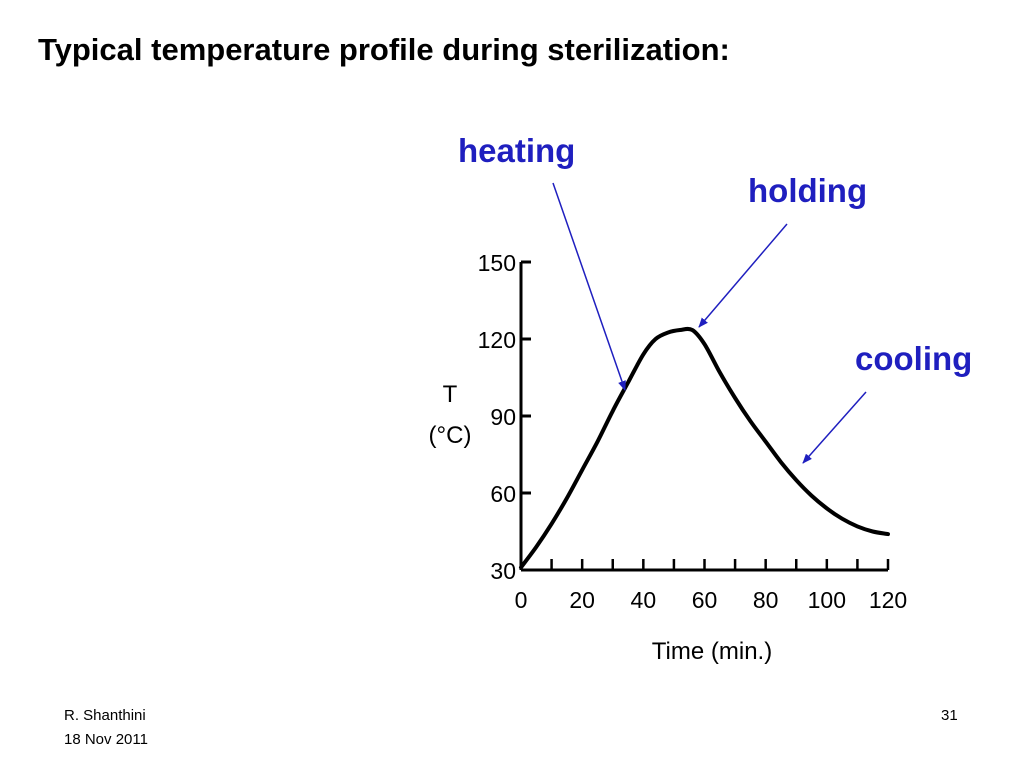  Describe the element at coordinates (766, 600) in the screenshot. I see `x-tick-label: 80` at that location.